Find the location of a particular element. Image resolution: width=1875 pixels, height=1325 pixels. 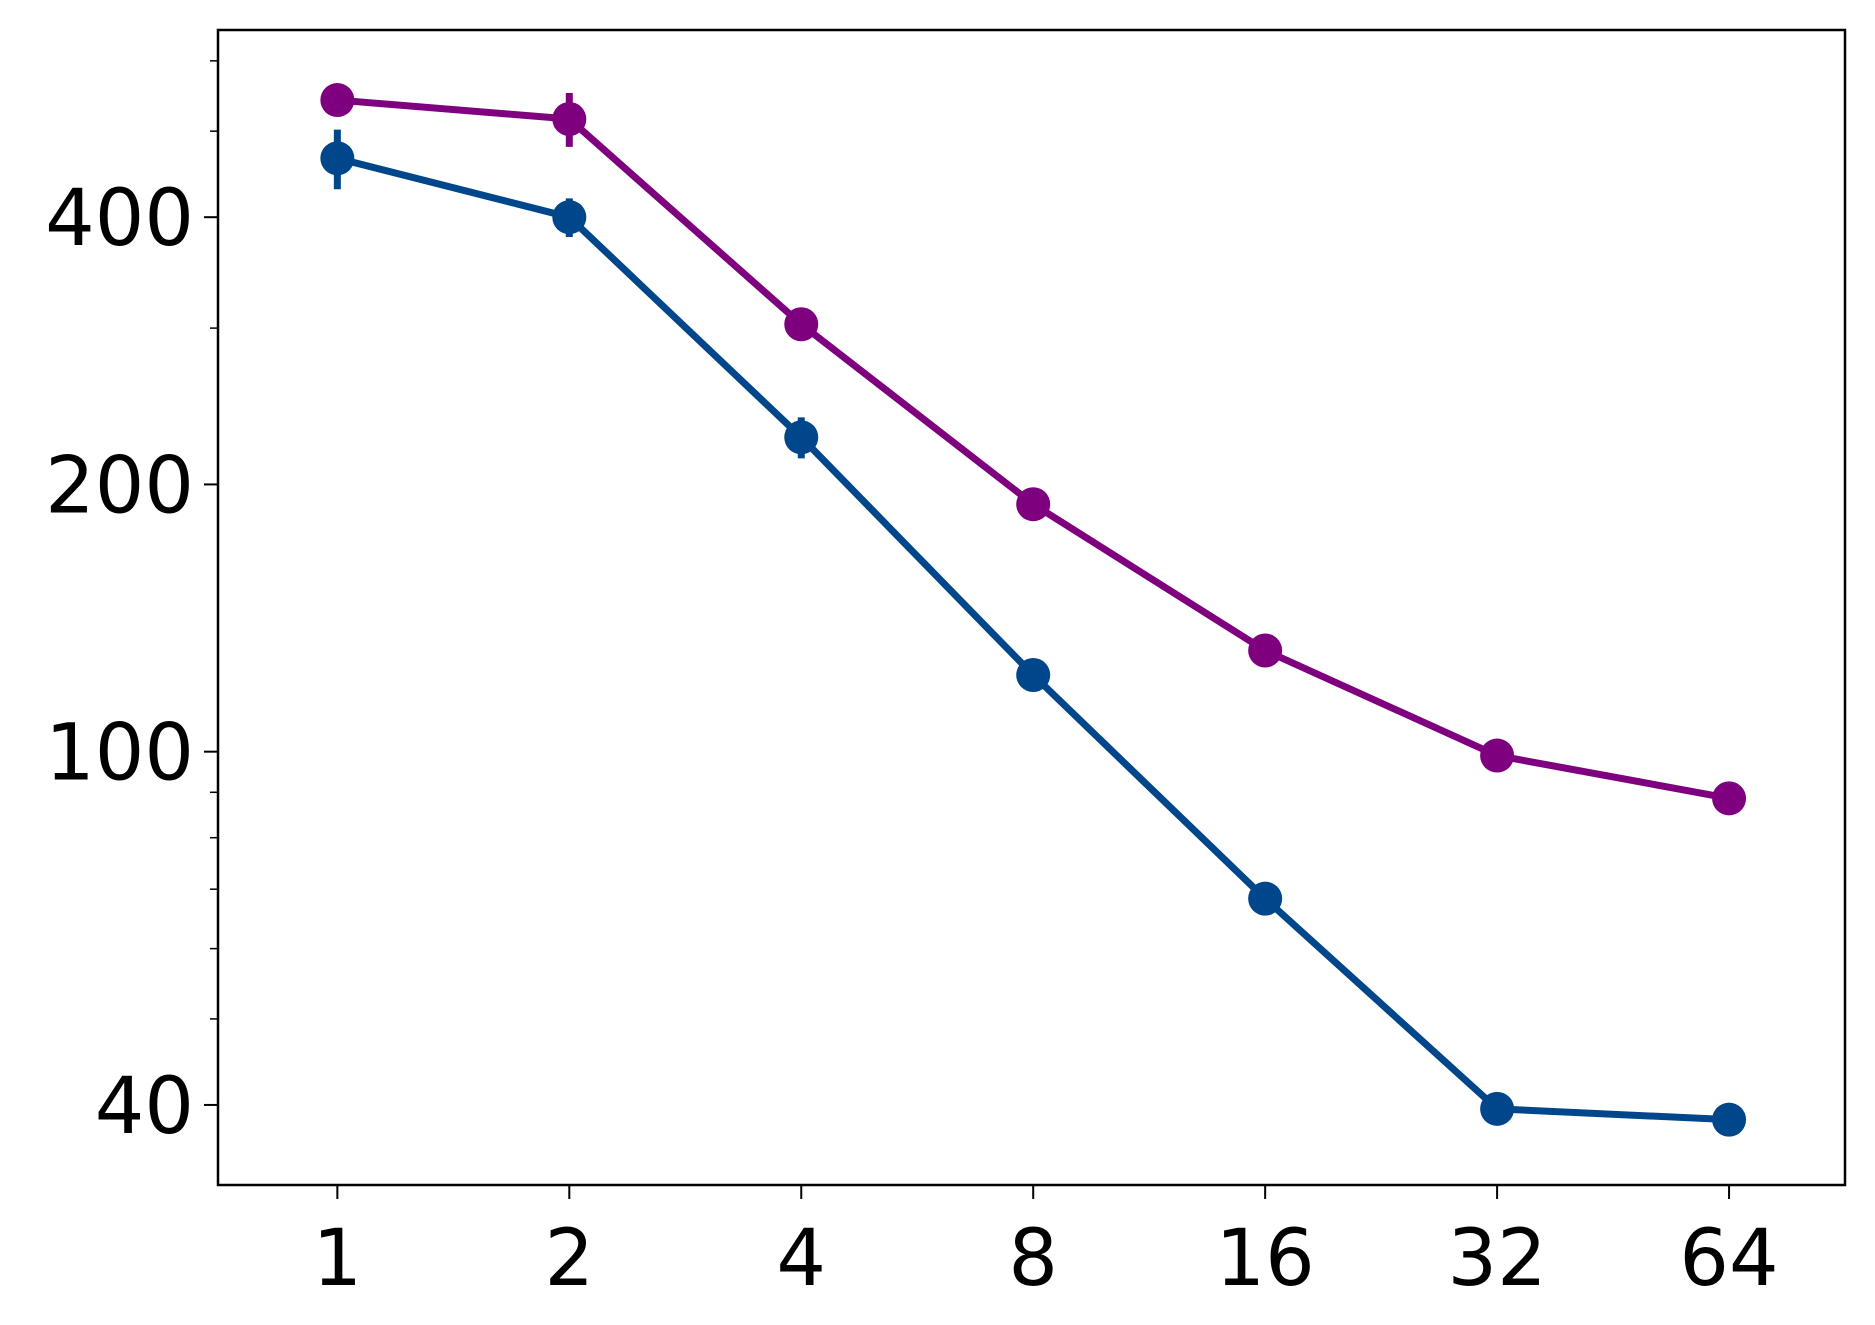

x-tick-label: 1 is located at coordinates (338, 1259).